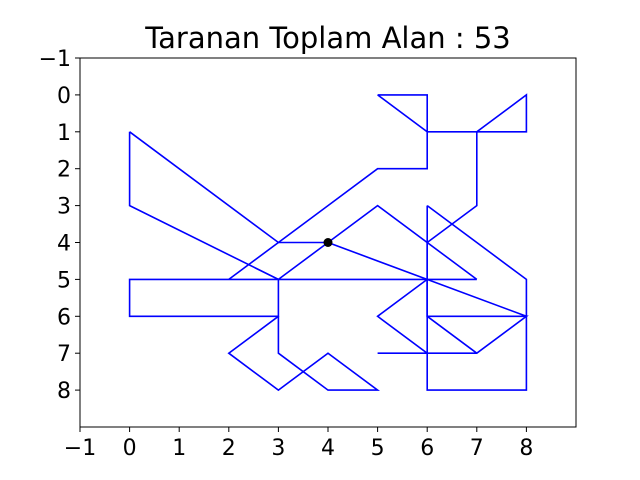 This screenshot has height=480, width=640. I want to click on current-position-marker, so click(328, 242).